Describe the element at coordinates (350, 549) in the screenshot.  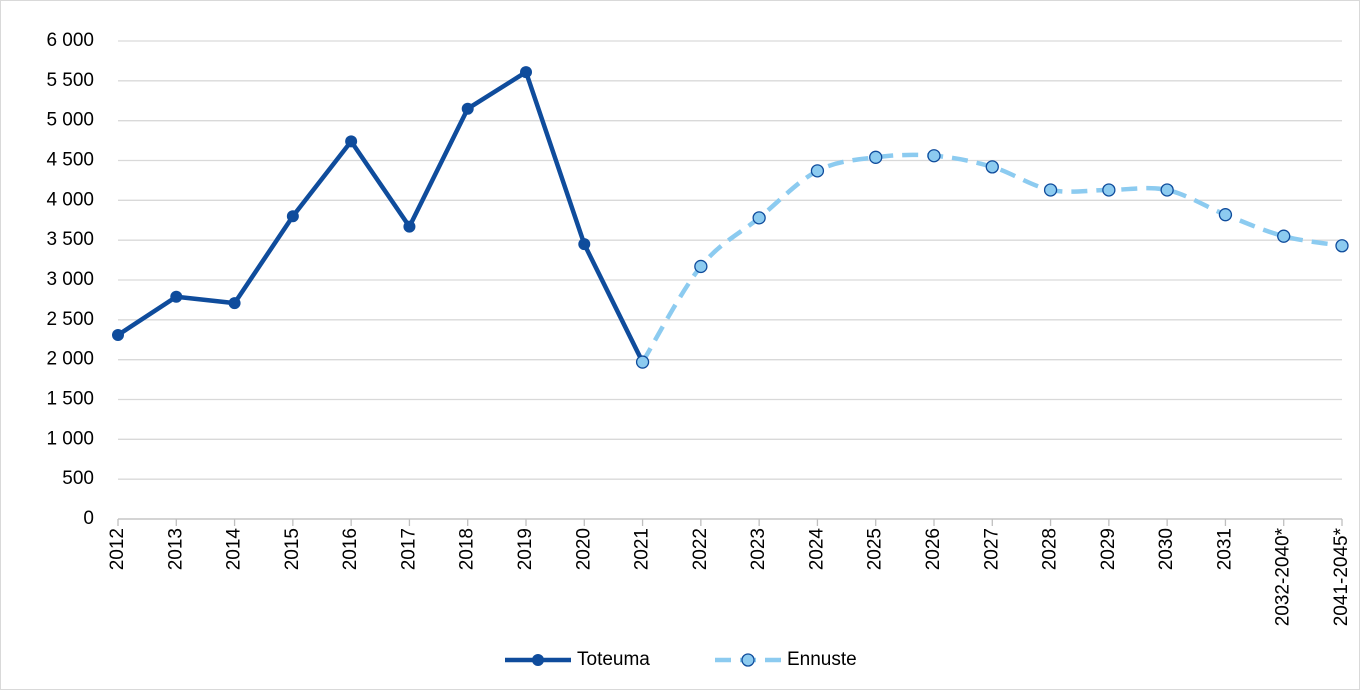
I see `x-tick-label: 2016` at that location.